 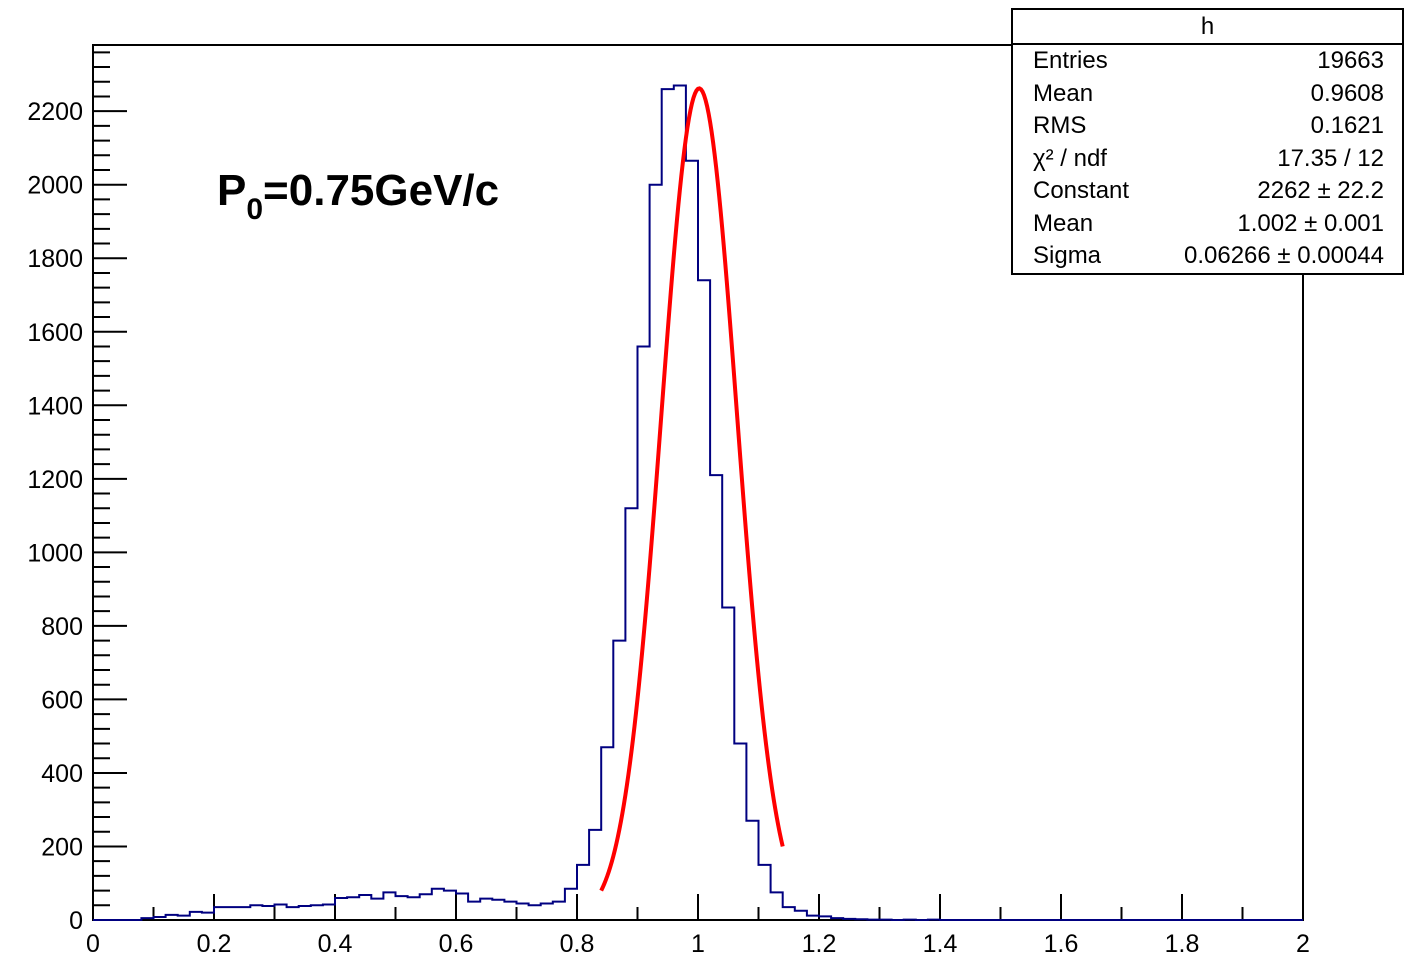 I want to click on stats-value: 0.06266 ± 0.00044, so click(x=1283, y=255).